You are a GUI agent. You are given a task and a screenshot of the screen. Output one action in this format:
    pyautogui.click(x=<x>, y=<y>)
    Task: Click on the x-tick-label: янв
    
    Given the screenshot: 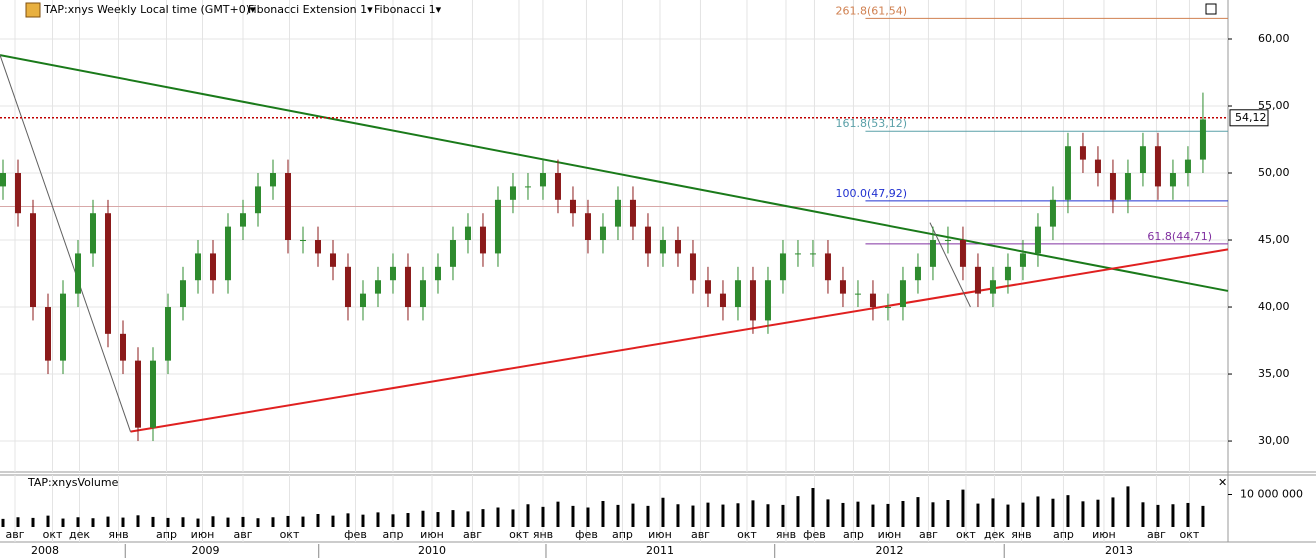 What is the action you would take?
    pyautogui.click(x=118, y=534)
    